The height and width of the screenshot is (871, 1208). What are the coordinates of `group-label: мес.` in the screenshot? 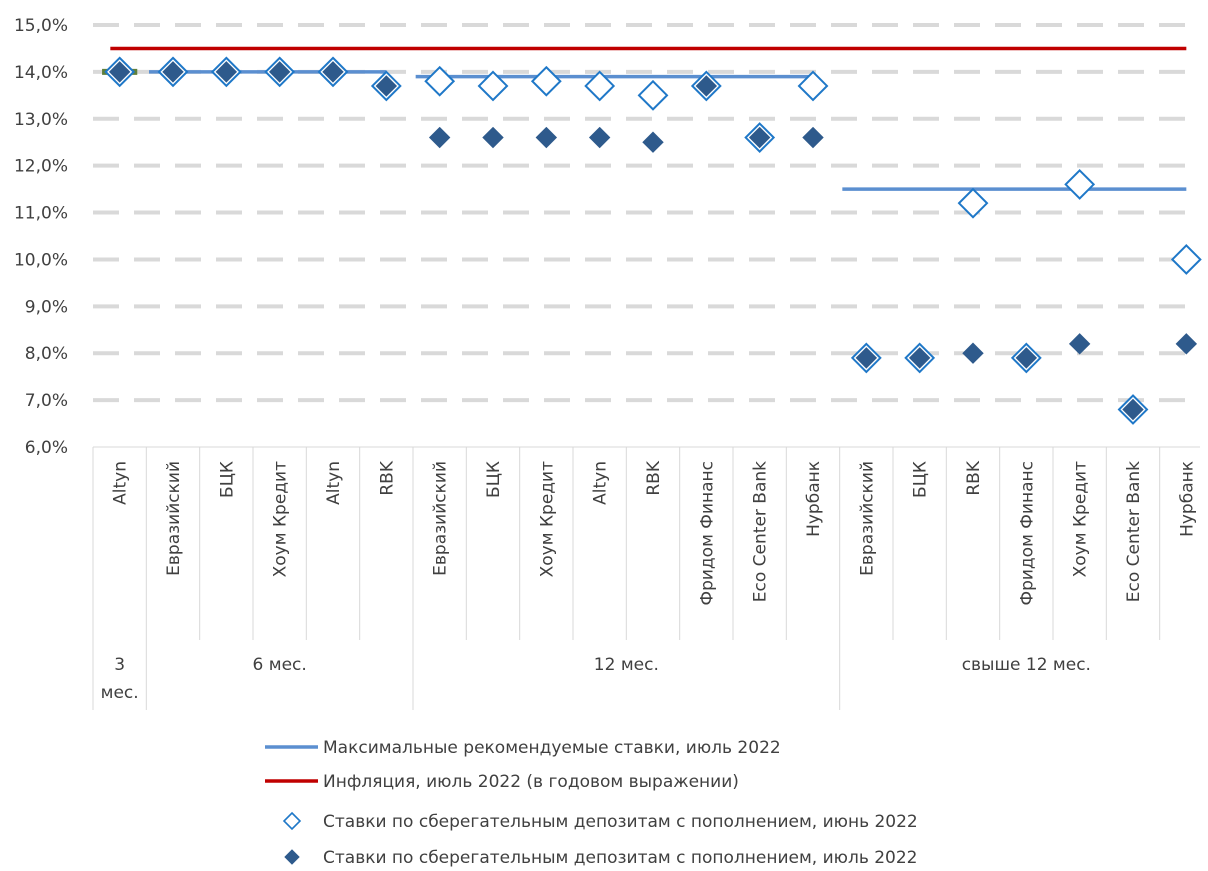 It's located at (120, 693).